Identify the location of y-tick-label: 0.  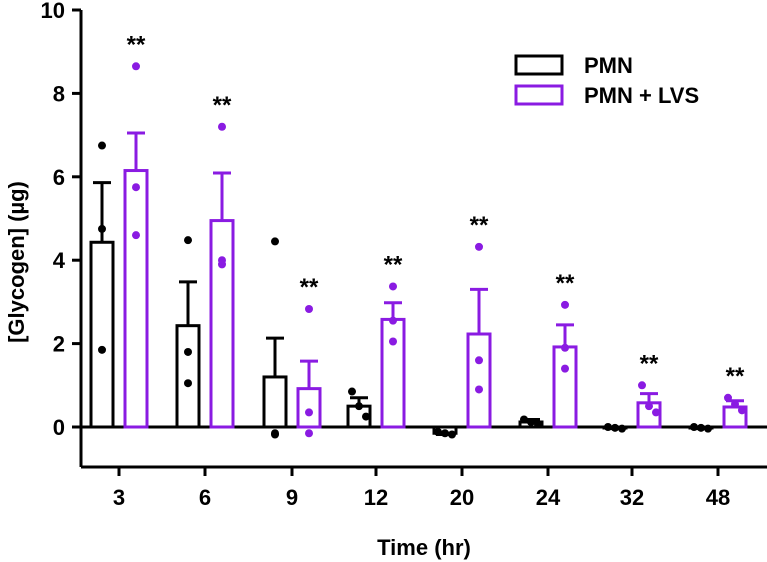
(59, 427).